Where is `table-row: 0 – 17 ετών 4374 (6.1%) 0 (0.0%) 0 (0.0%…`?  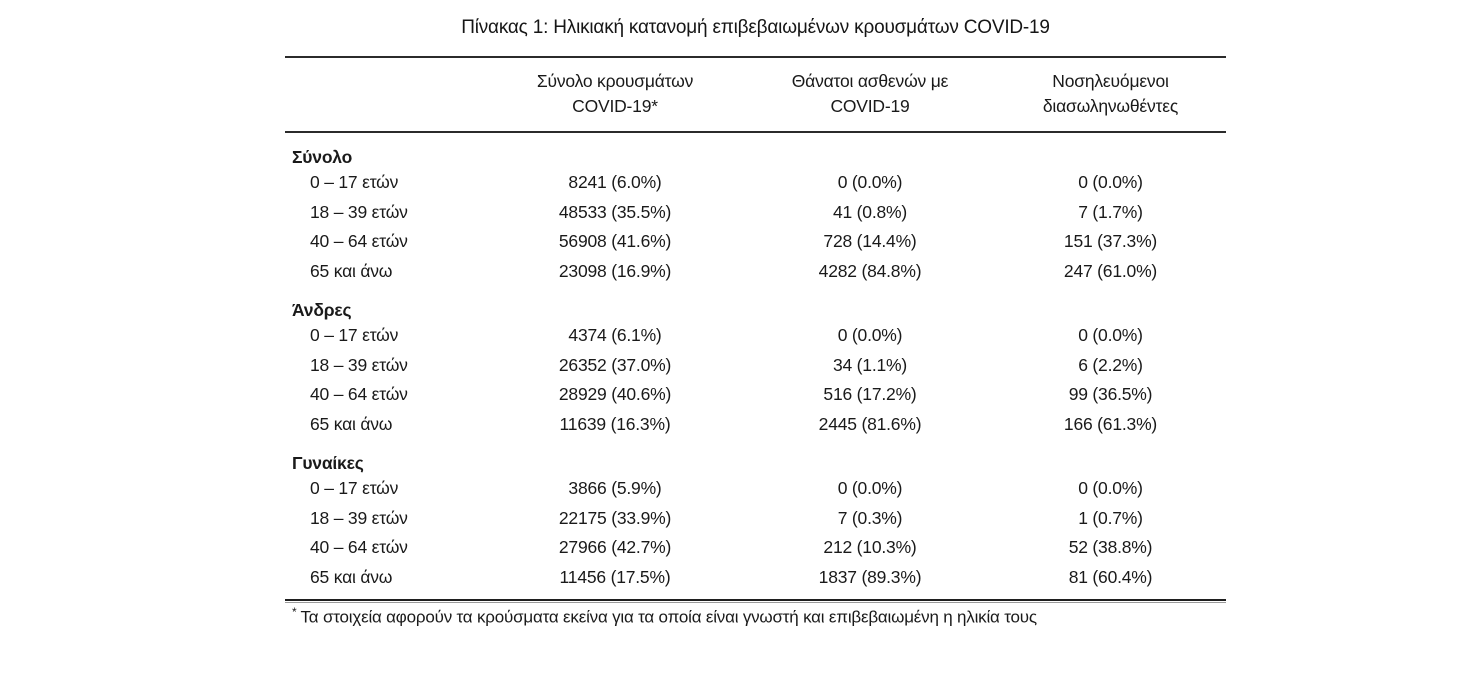
table-row: 0 – 17 ετών 4374 (6.1%) 0 (0.0%) 0 (0.0%… is located at coordinates (755, 336).